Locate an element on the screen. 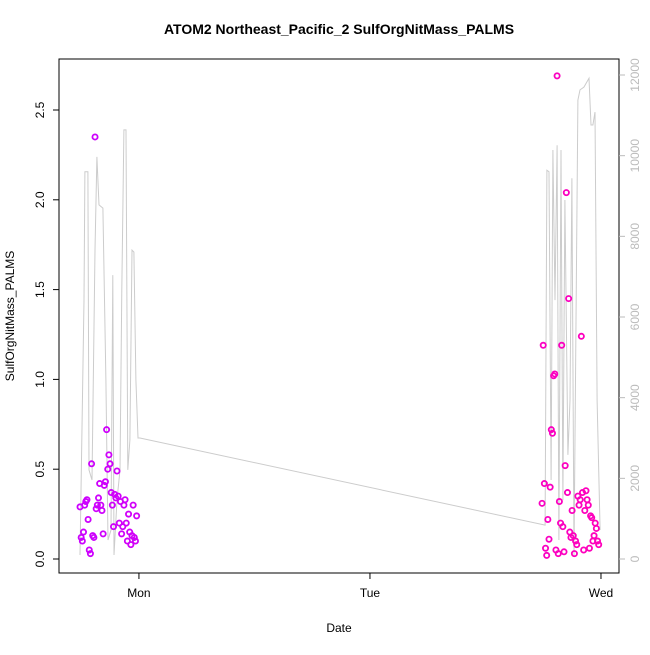 The height and width of the screenshot is (655, 650). y2-tick-label: 12000 is located at coordinates (635, 75).